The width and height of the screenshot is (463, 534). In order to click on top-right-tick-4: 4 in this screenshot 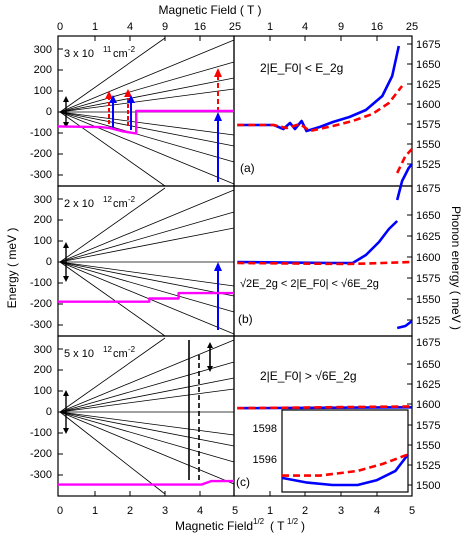, I will do `click(305, 27)`.